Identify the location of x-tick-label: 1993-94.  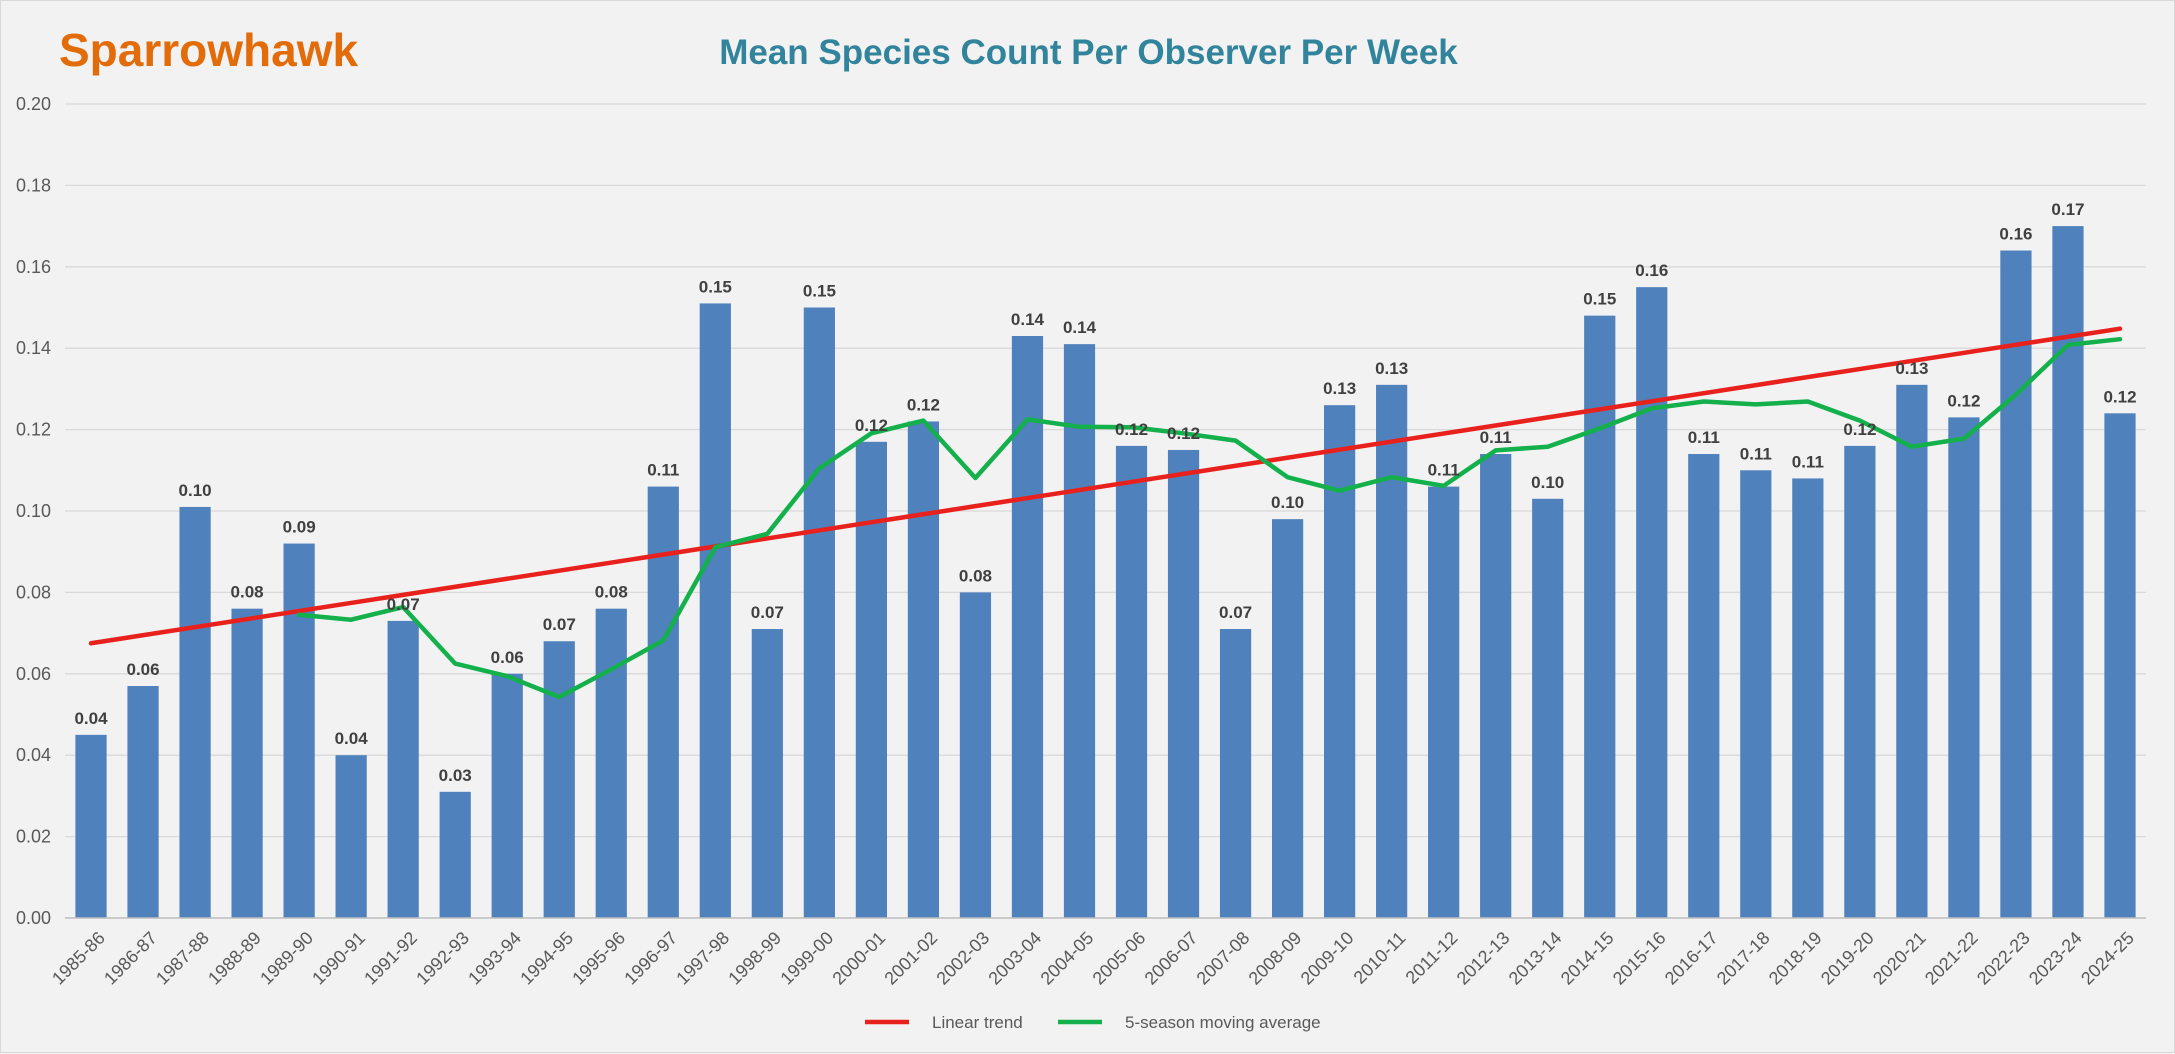
(494, 958).